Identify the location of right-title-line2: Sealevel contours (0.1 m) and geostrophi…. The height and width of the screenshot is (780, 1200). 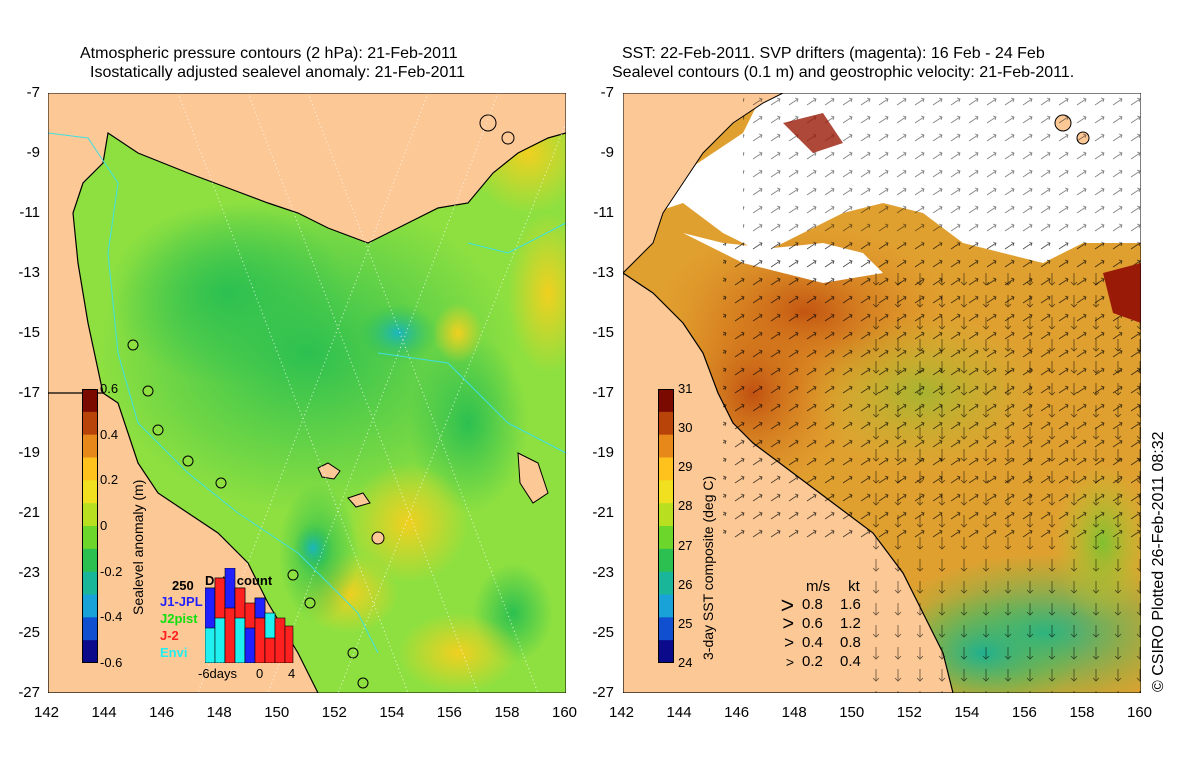
(843, 72).